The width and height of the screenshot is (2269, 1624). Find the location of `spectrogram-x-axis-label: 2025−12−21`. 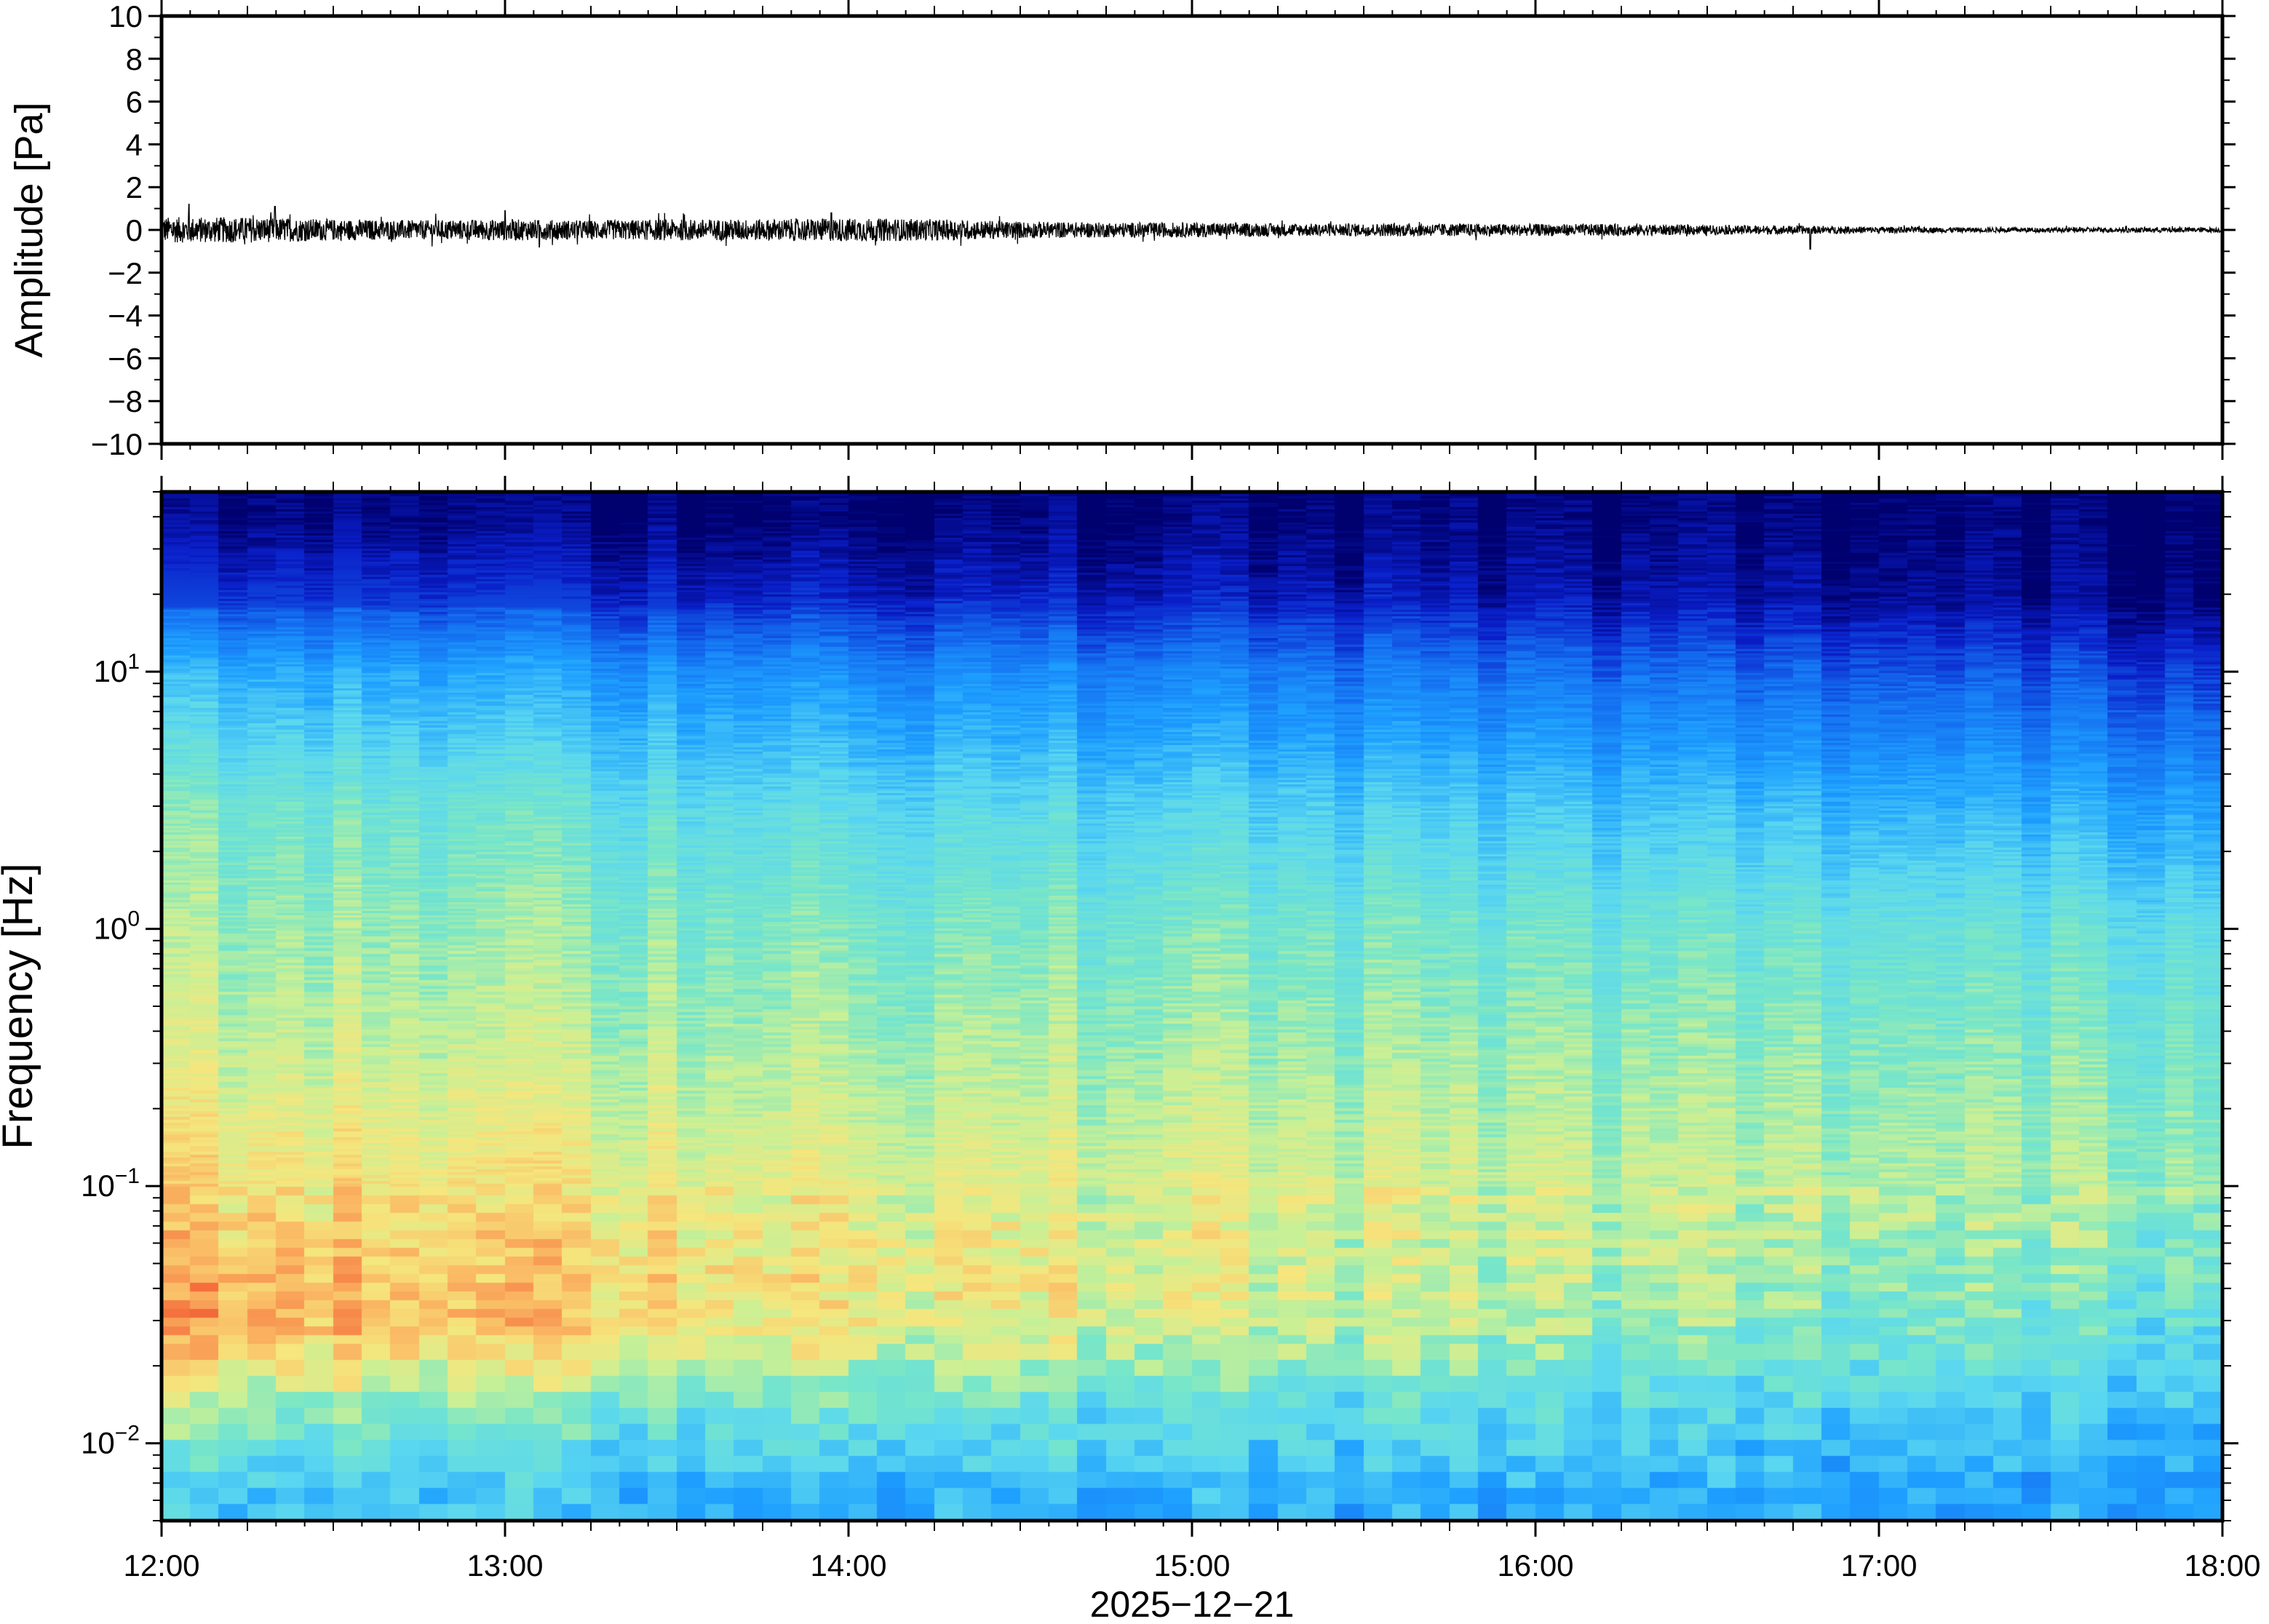

spectrogram-x-axis-label: 2025−12−21 is located at coordinates (1192, 1604).